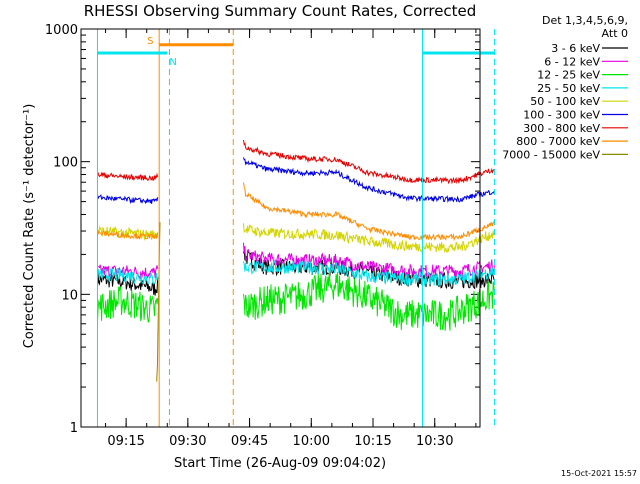 This screenshot has height=484, width=640. What do you see at coordinates (568, 75) in the screenshot?
I see `legend-entry-label: 12 - 25 keV` at bounding box center [568, 75].